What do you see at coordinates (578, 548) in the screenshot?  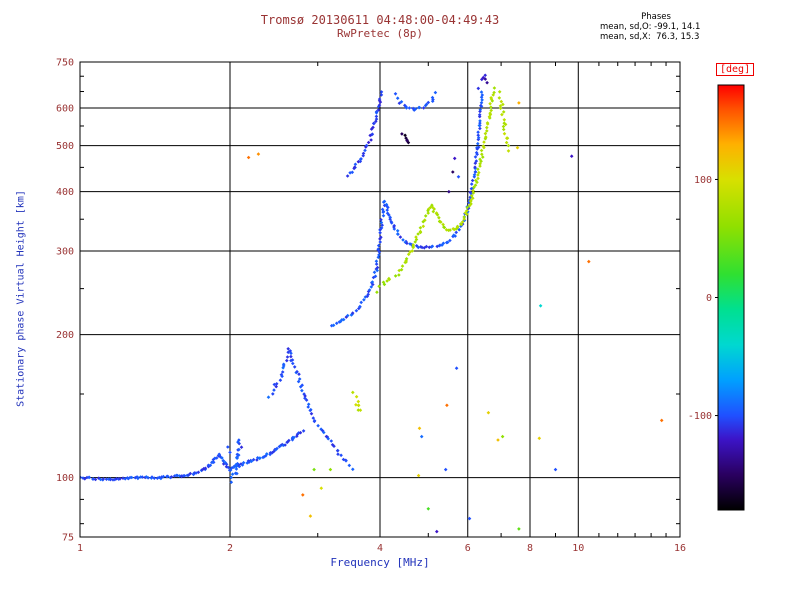 I see `x-tick-label: 10` at bounding box center [578, 548].